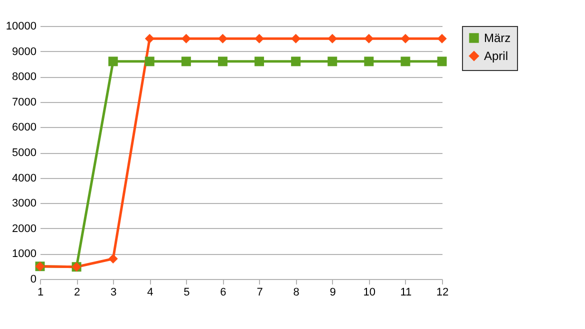  Describe the element at coordinates (369, 292) in the screenshot. I see `x-tick-label: 10` at that location.